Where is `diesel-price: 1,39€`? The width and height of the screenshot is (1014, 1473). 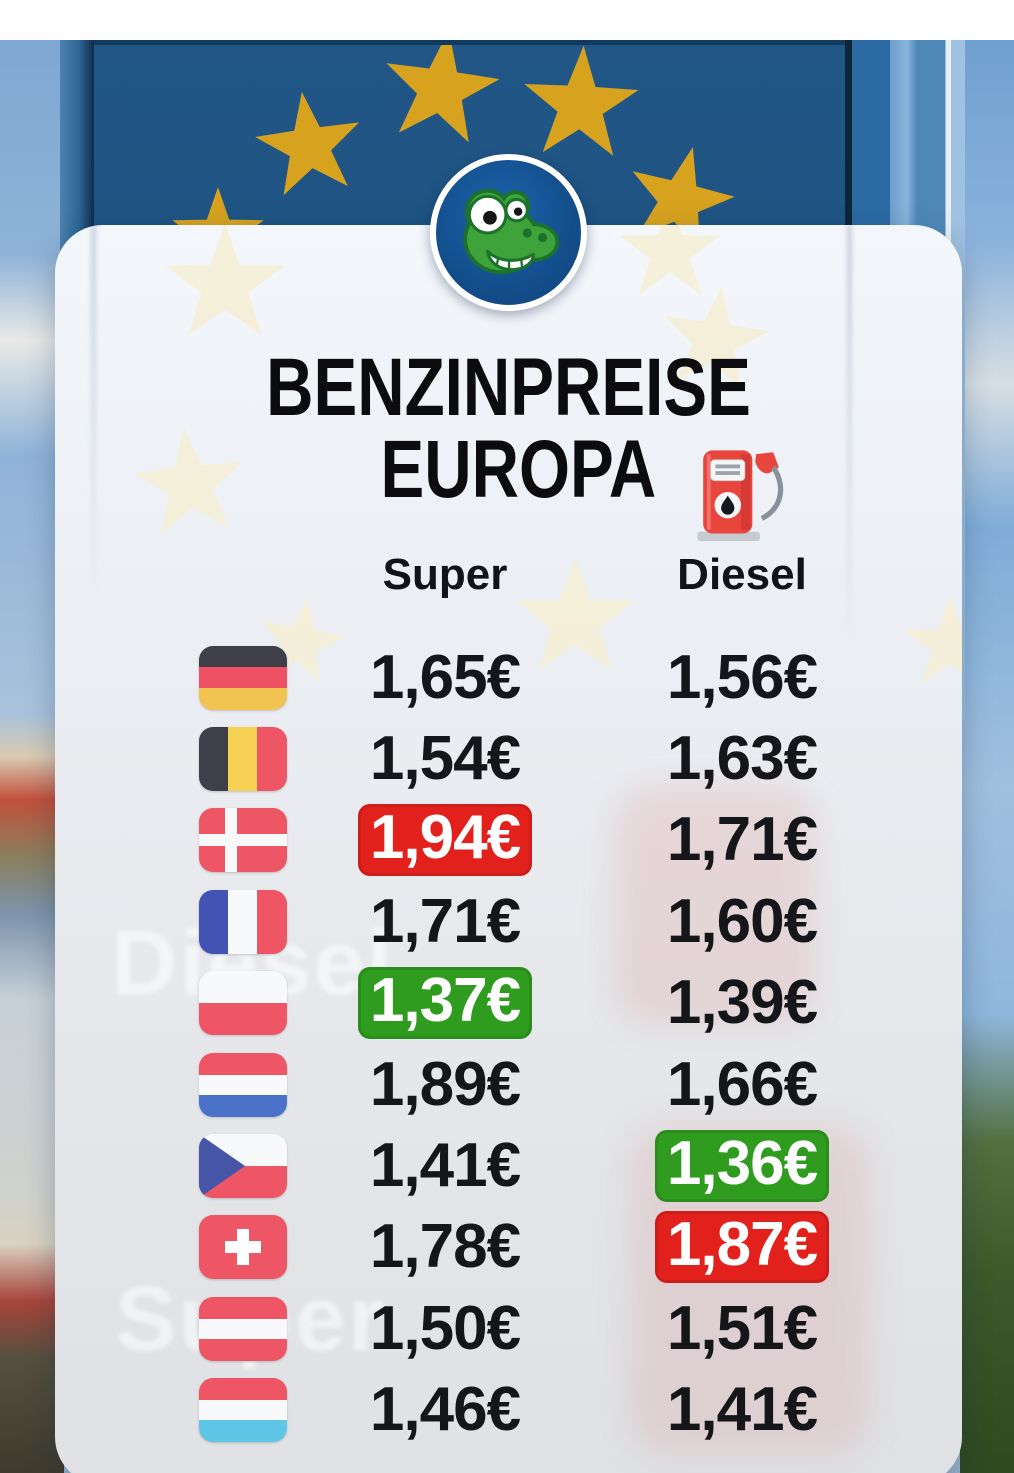 diesel-price: 1,39€ is located at coordinates (742, 1003).